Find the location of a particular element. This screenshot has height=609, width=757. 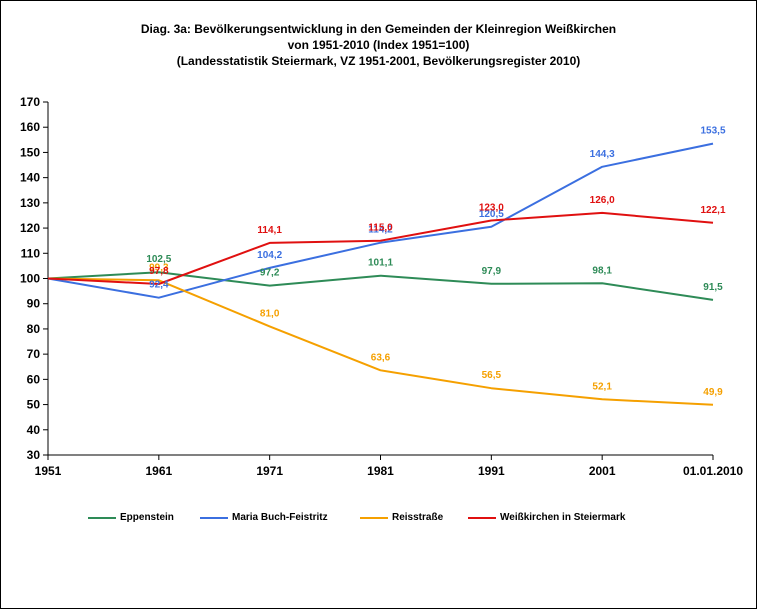

x-tick-label: 01.01.2010 is located at coordinates (713, 471).